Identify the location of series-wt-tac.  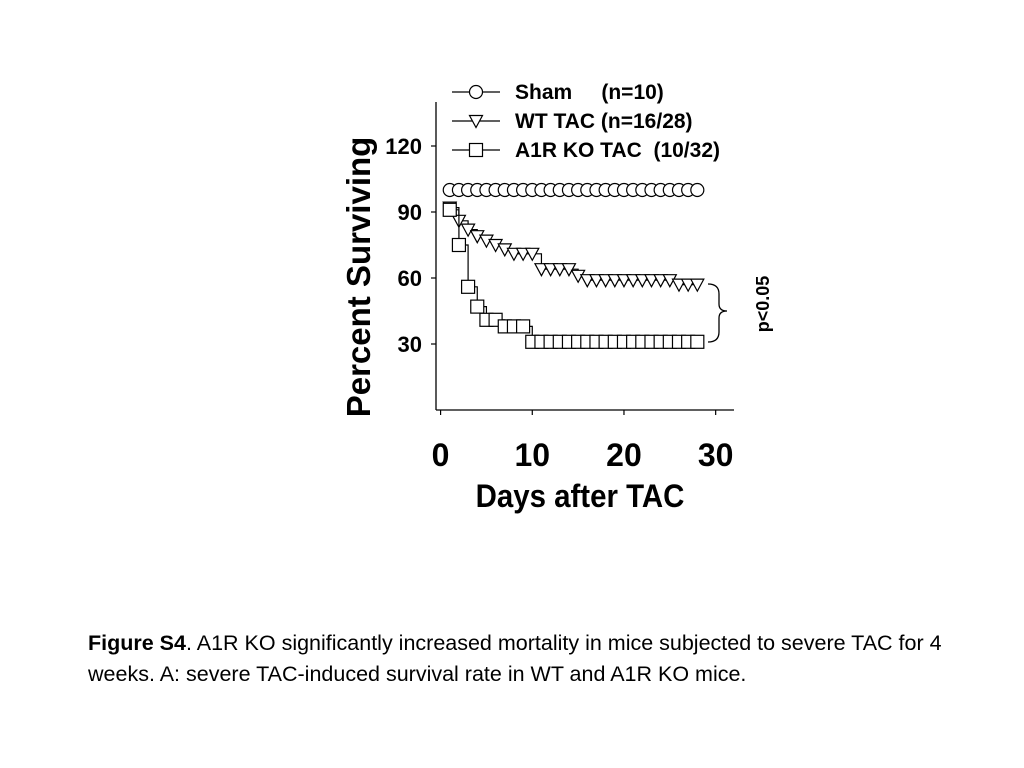
(573, 247).